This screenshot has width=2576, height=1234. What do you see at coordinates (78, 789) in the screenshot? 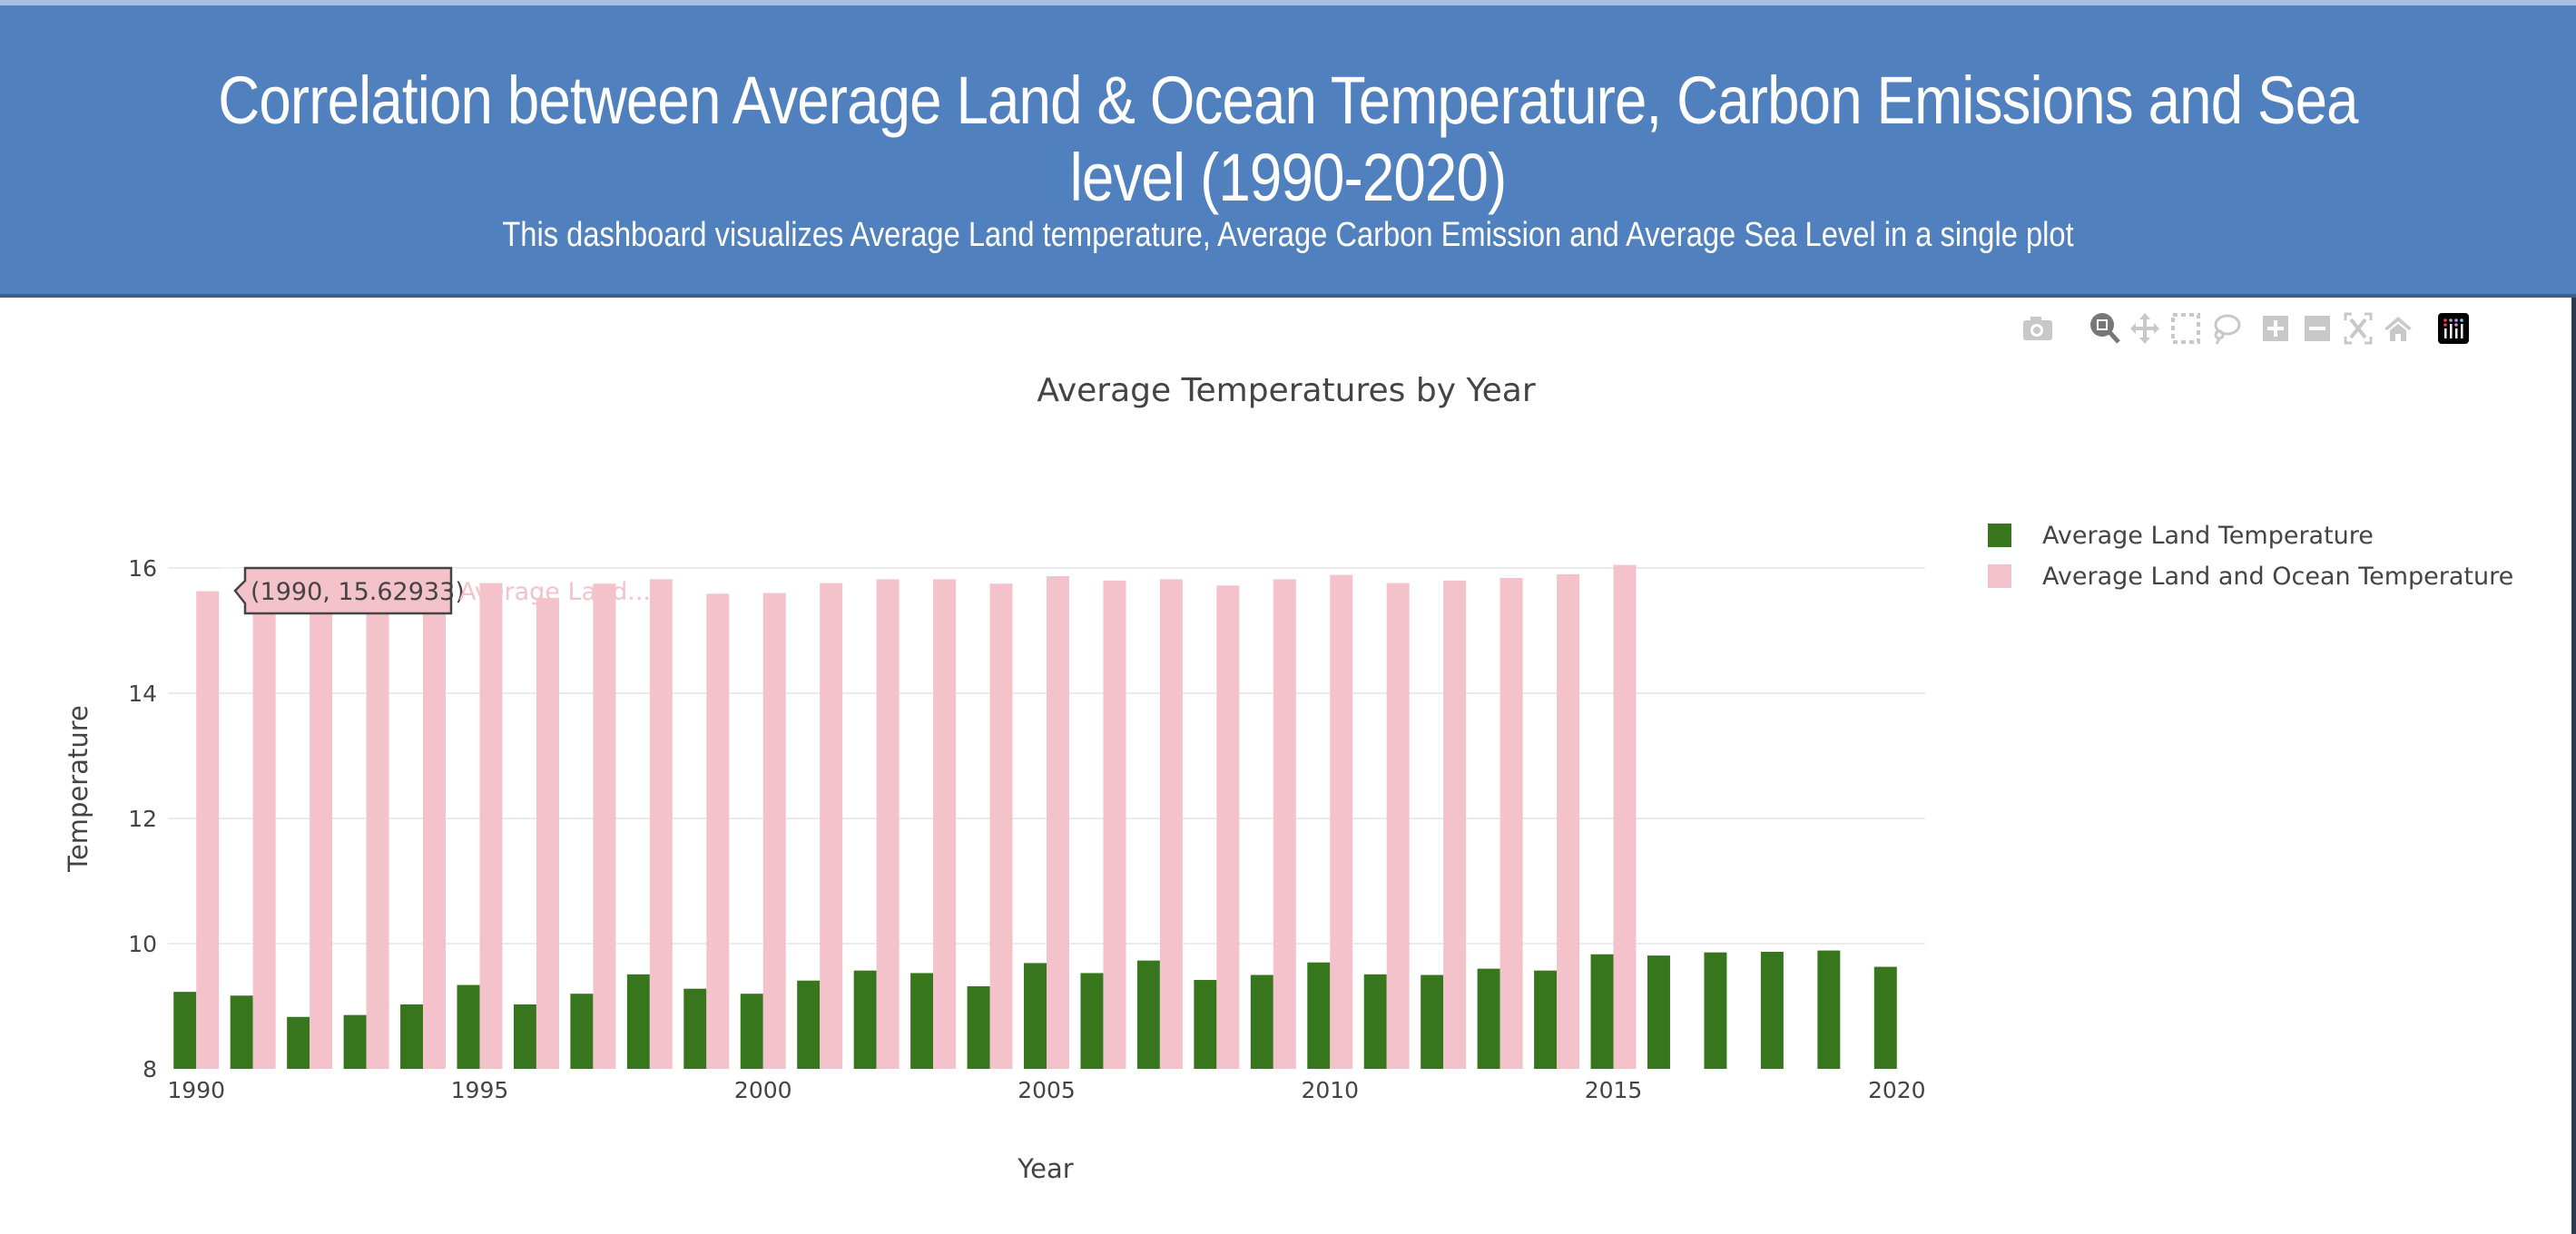
I see `y-axis-label: Temperature` at bounding box center [78, 789].